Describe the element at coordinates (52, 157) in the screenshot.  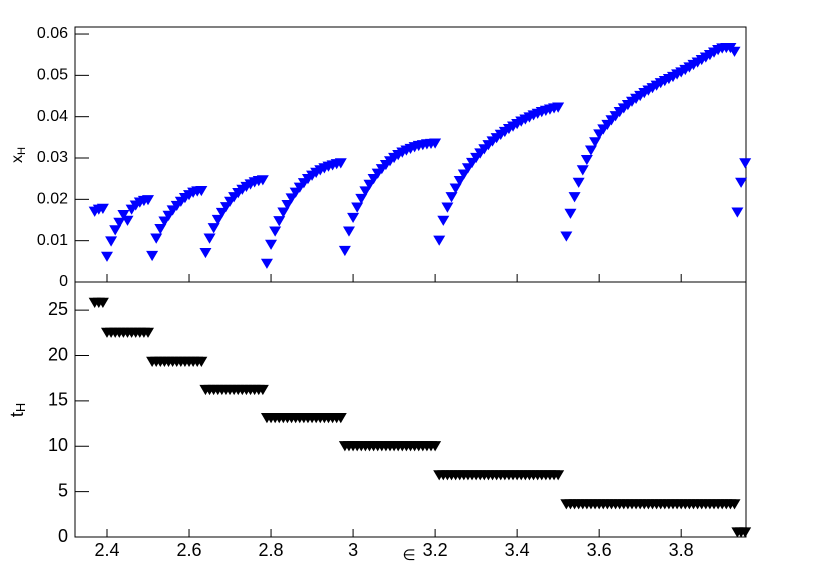
I see `y-tick-label: 0.03` at that location.